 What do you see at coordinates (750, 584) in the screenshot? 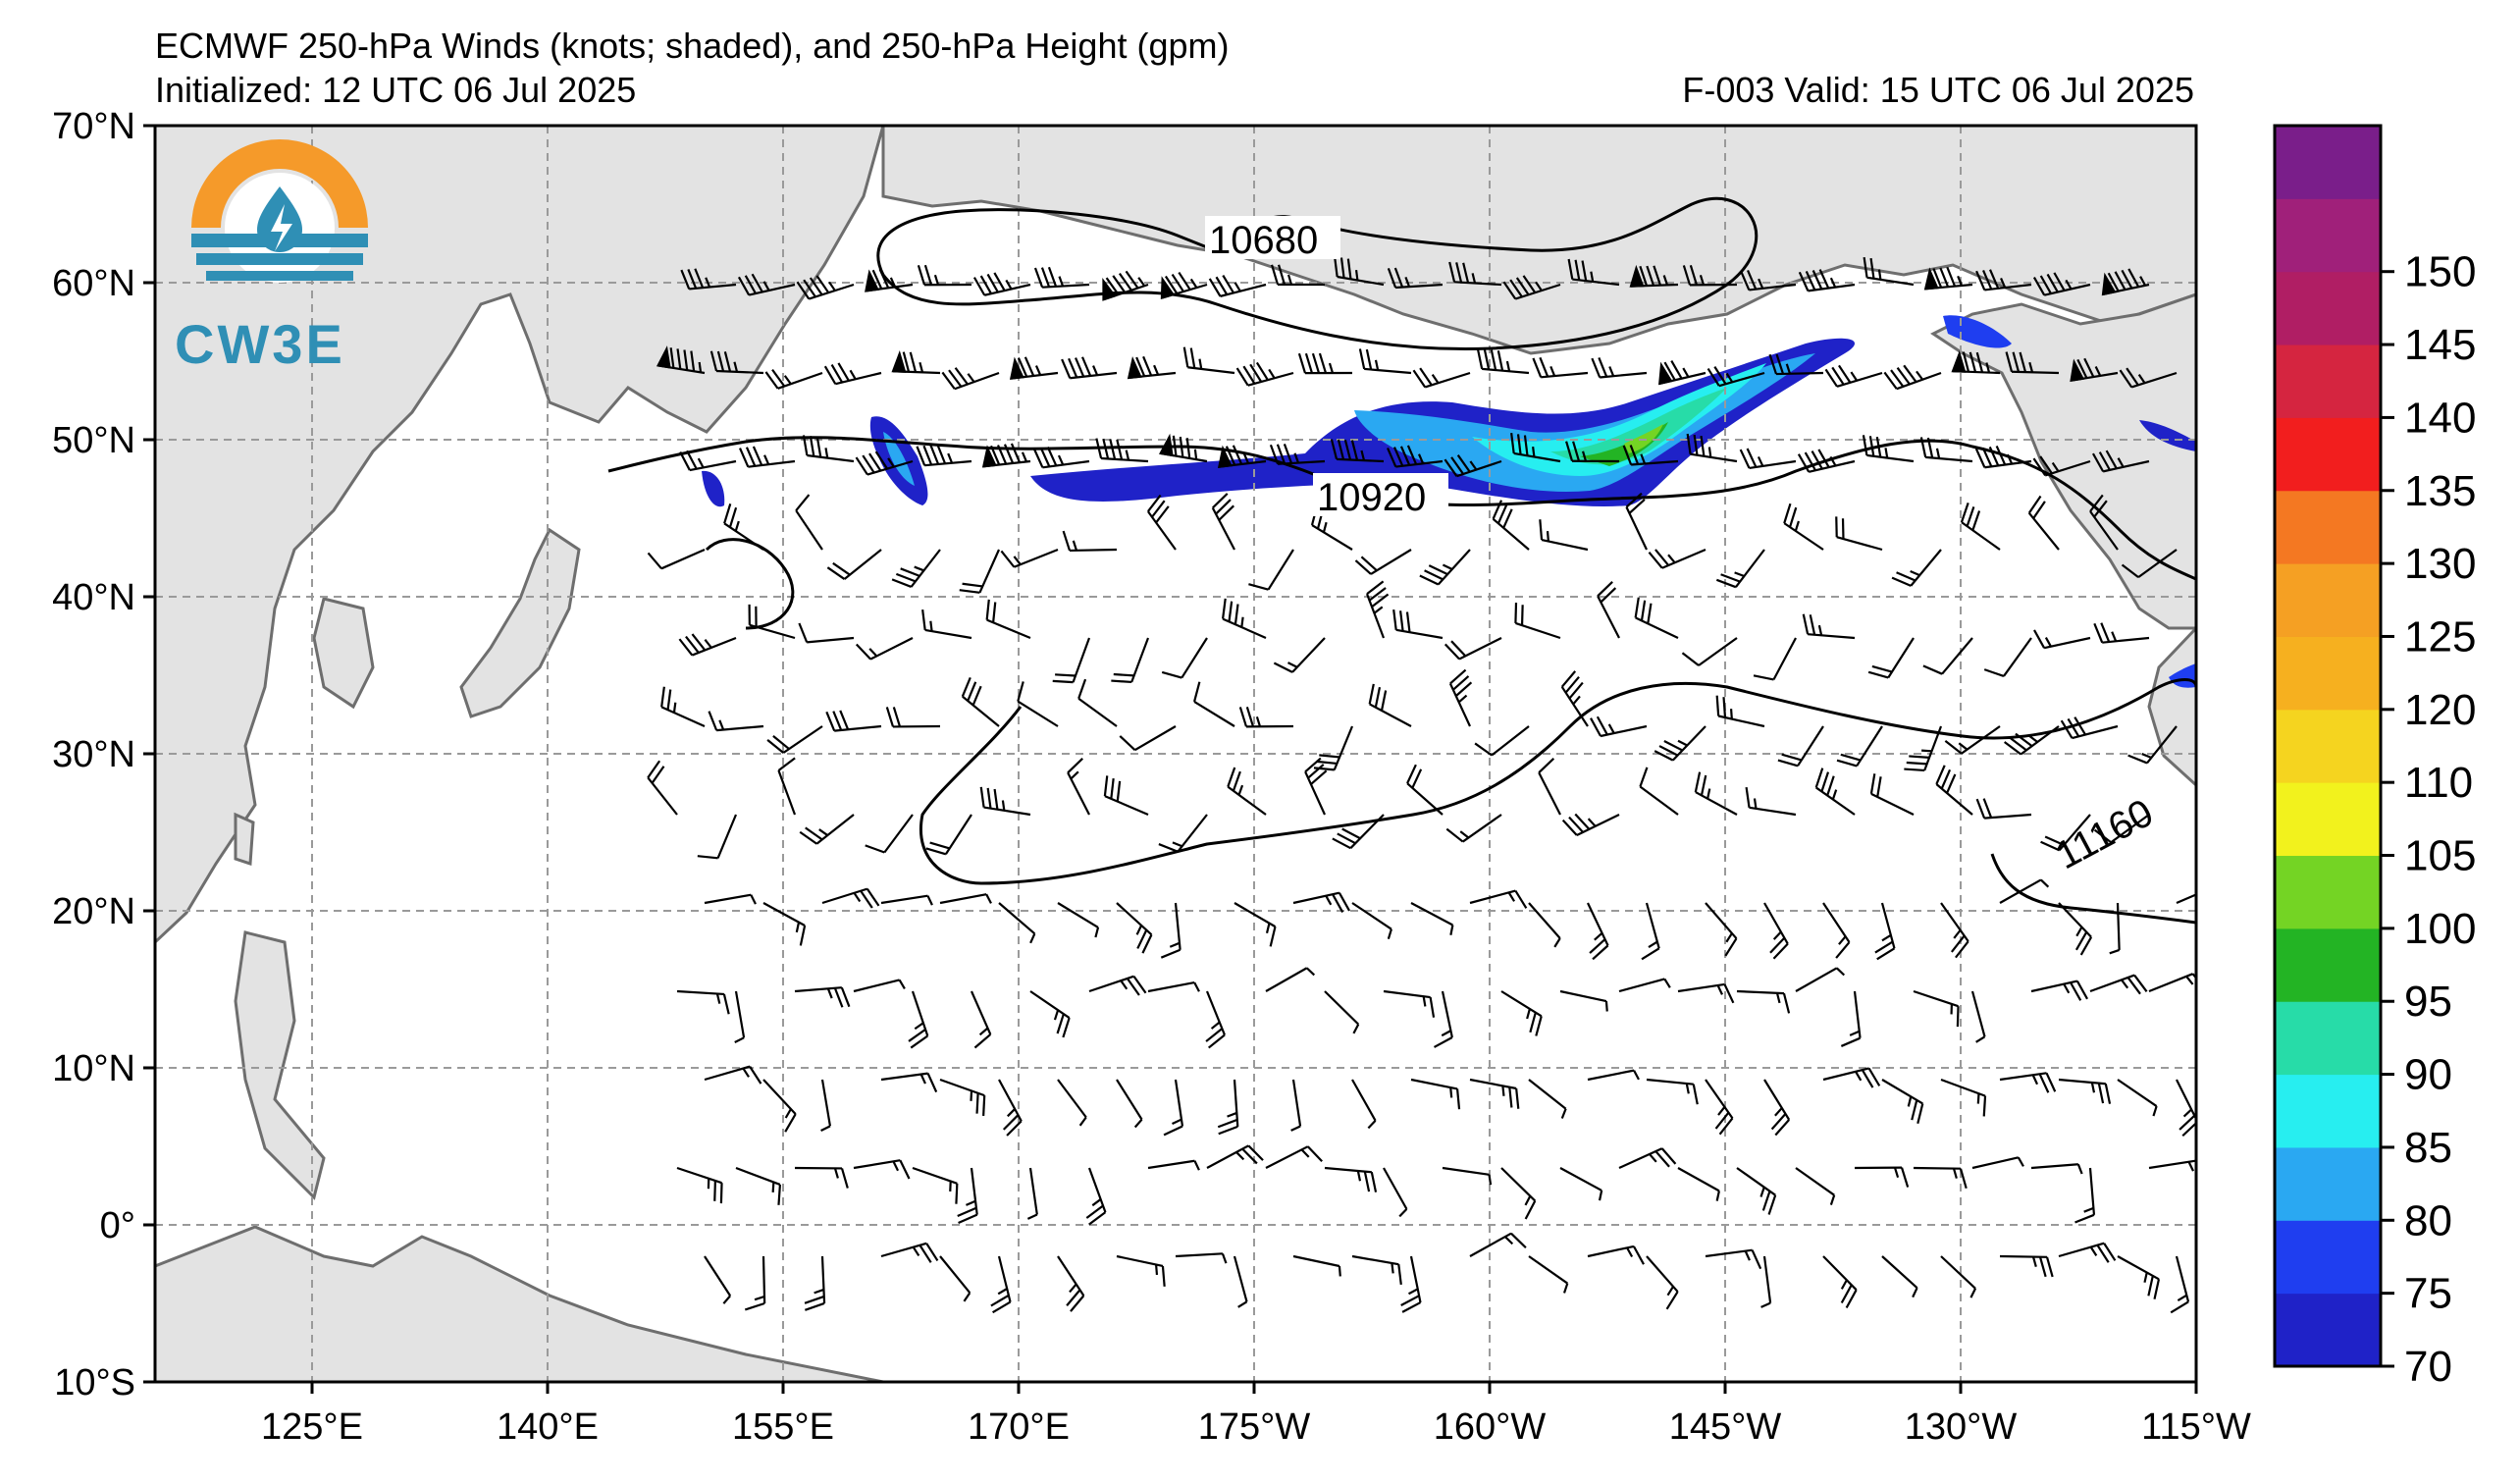
I see `contour-low-west` at bounding box center [750, 584].